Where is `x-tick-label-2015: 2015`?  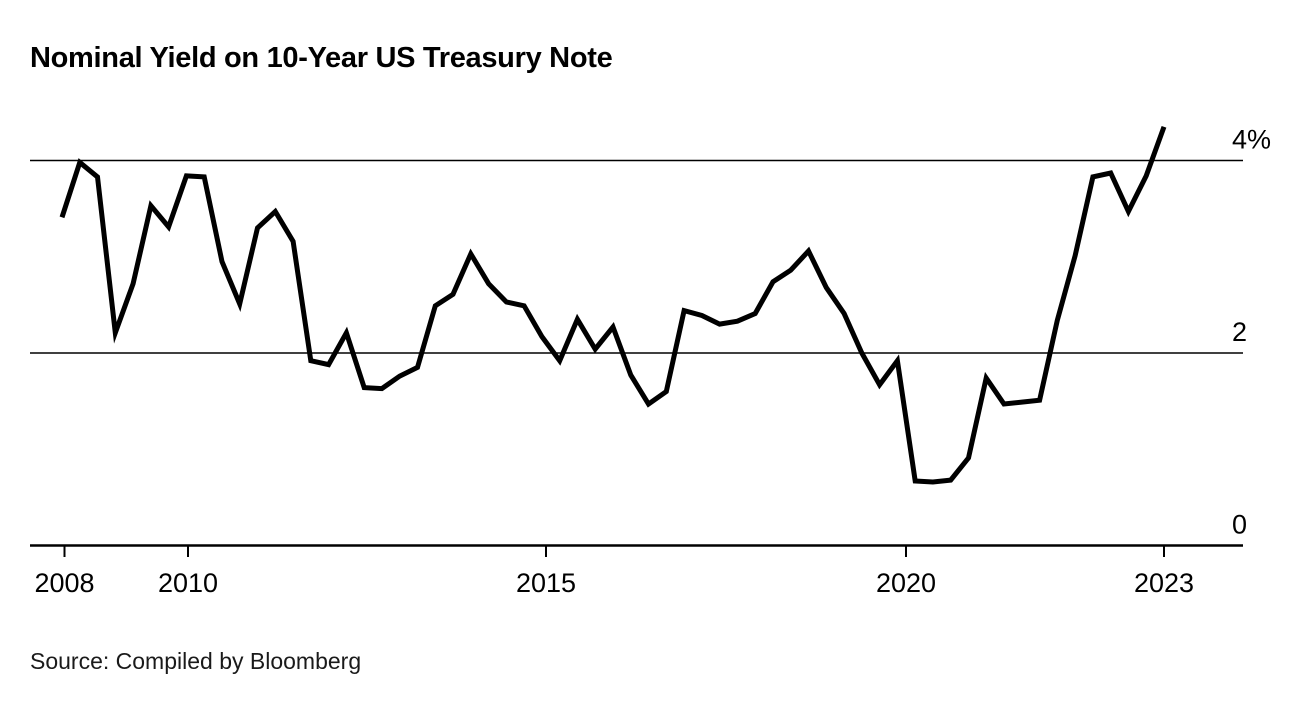 x-tick-label-2015: 2015 is located at coordinates (546, 583).